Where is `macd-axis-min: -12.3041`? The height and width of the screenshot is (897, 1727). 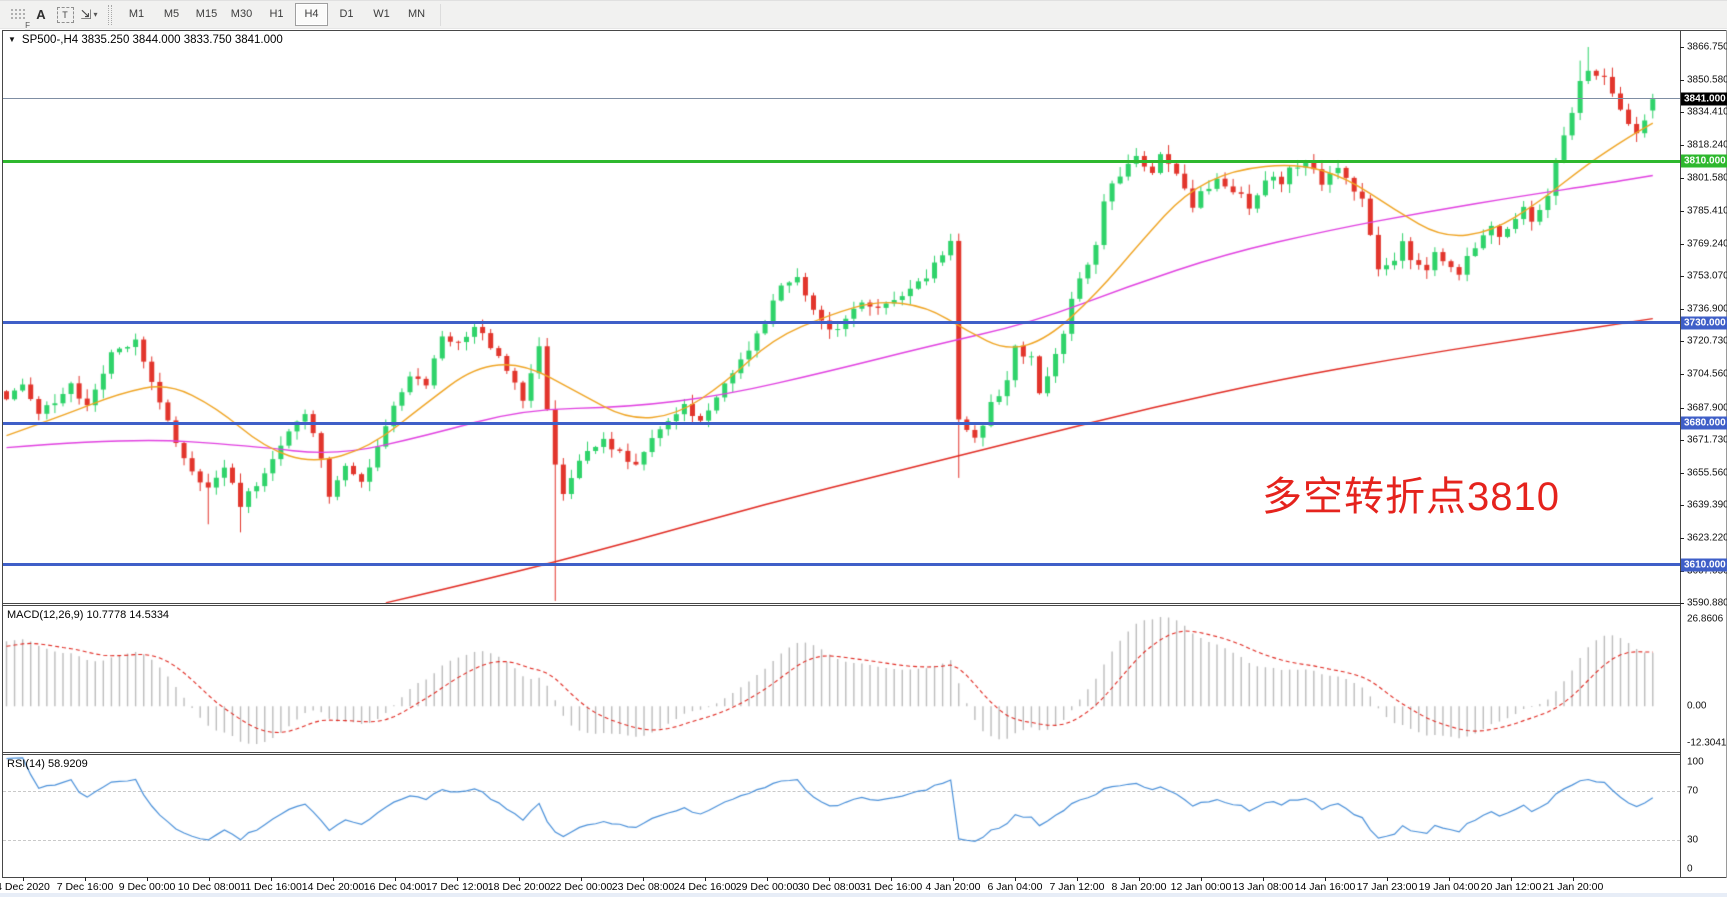 macd-axis-min: -12.3041 is located at coordinates (1707, 743).